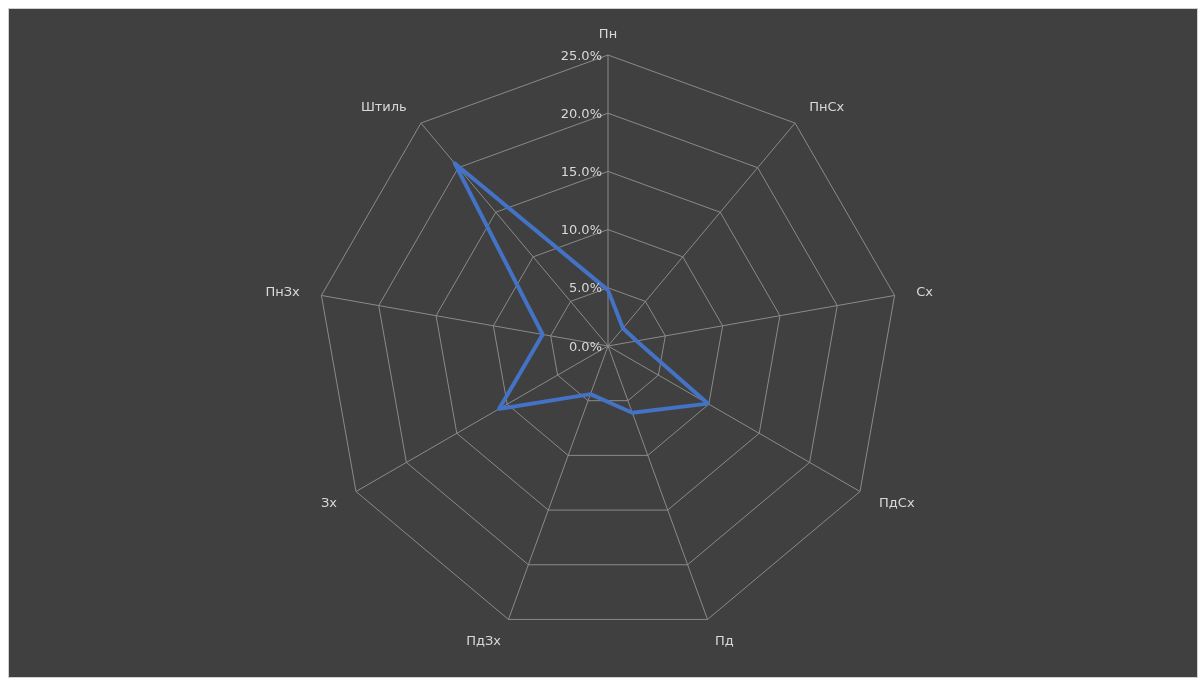 This screenshot has height=685, width=1204. What do you see at coordinates (724, 640) in the screenshot?
I see `spoke-label: Пд` at bounding box center [724, 640].